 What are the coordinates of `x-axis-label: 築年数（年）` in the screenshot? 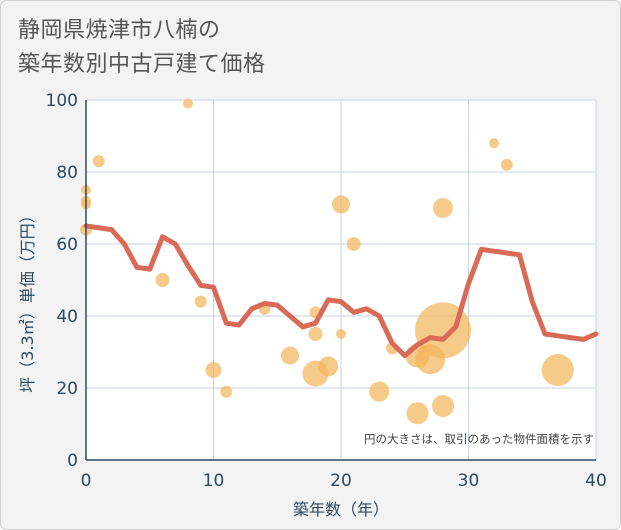 It's located at (341, 509).